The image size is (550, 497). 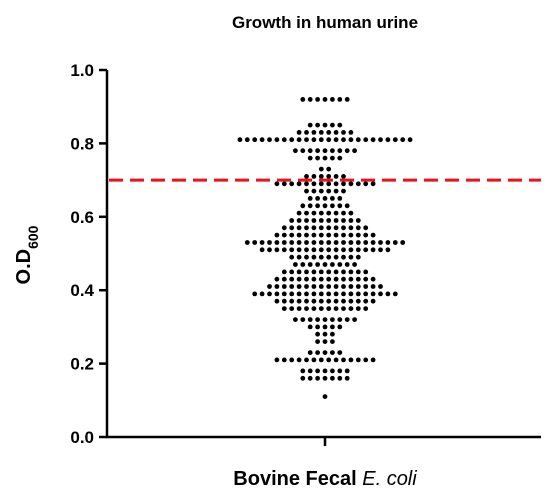 I want to click on y-axis-label-main: O.D, so click(x=24, y=267).